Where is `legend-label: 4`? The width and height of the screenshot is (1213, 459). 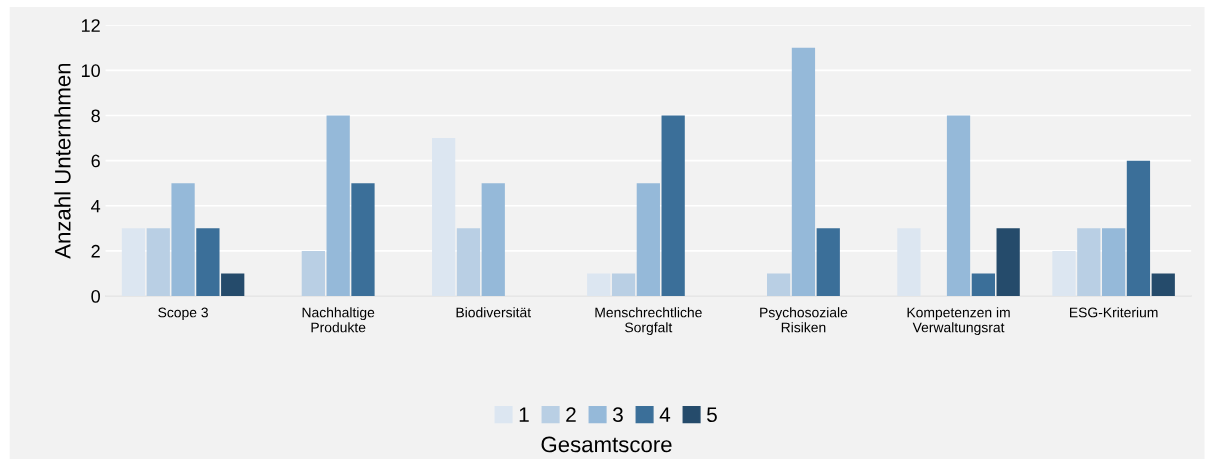
legend-label: 4 is located at coordinates (665, 414).